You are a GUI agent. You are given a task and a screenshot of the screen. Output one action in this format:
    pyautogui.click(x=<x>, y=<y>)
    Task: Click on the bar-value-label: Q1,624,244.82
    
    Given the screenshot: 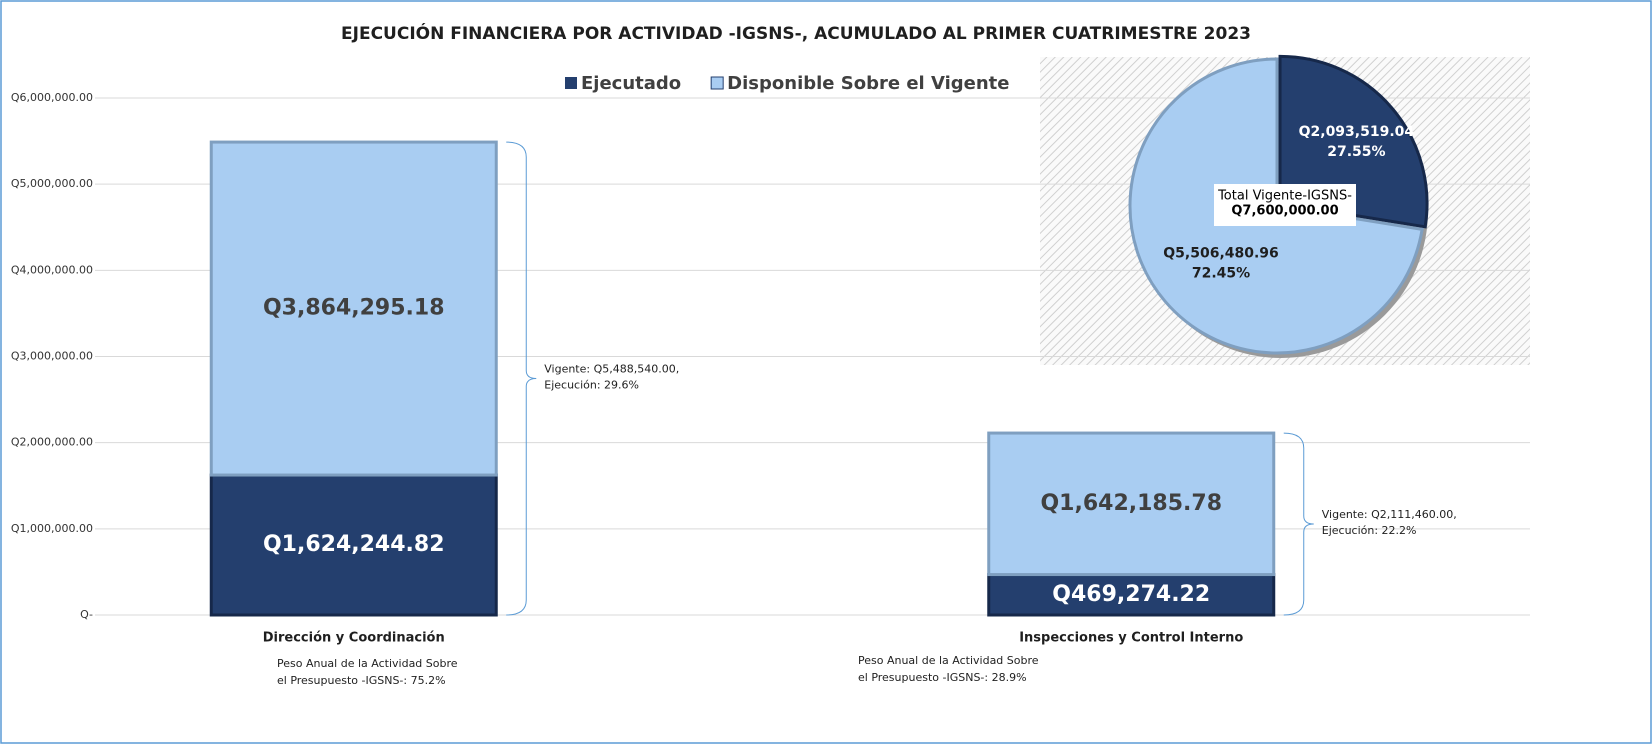 What is the action you would take?
    pyautogui.click(x=354, y=544)
    